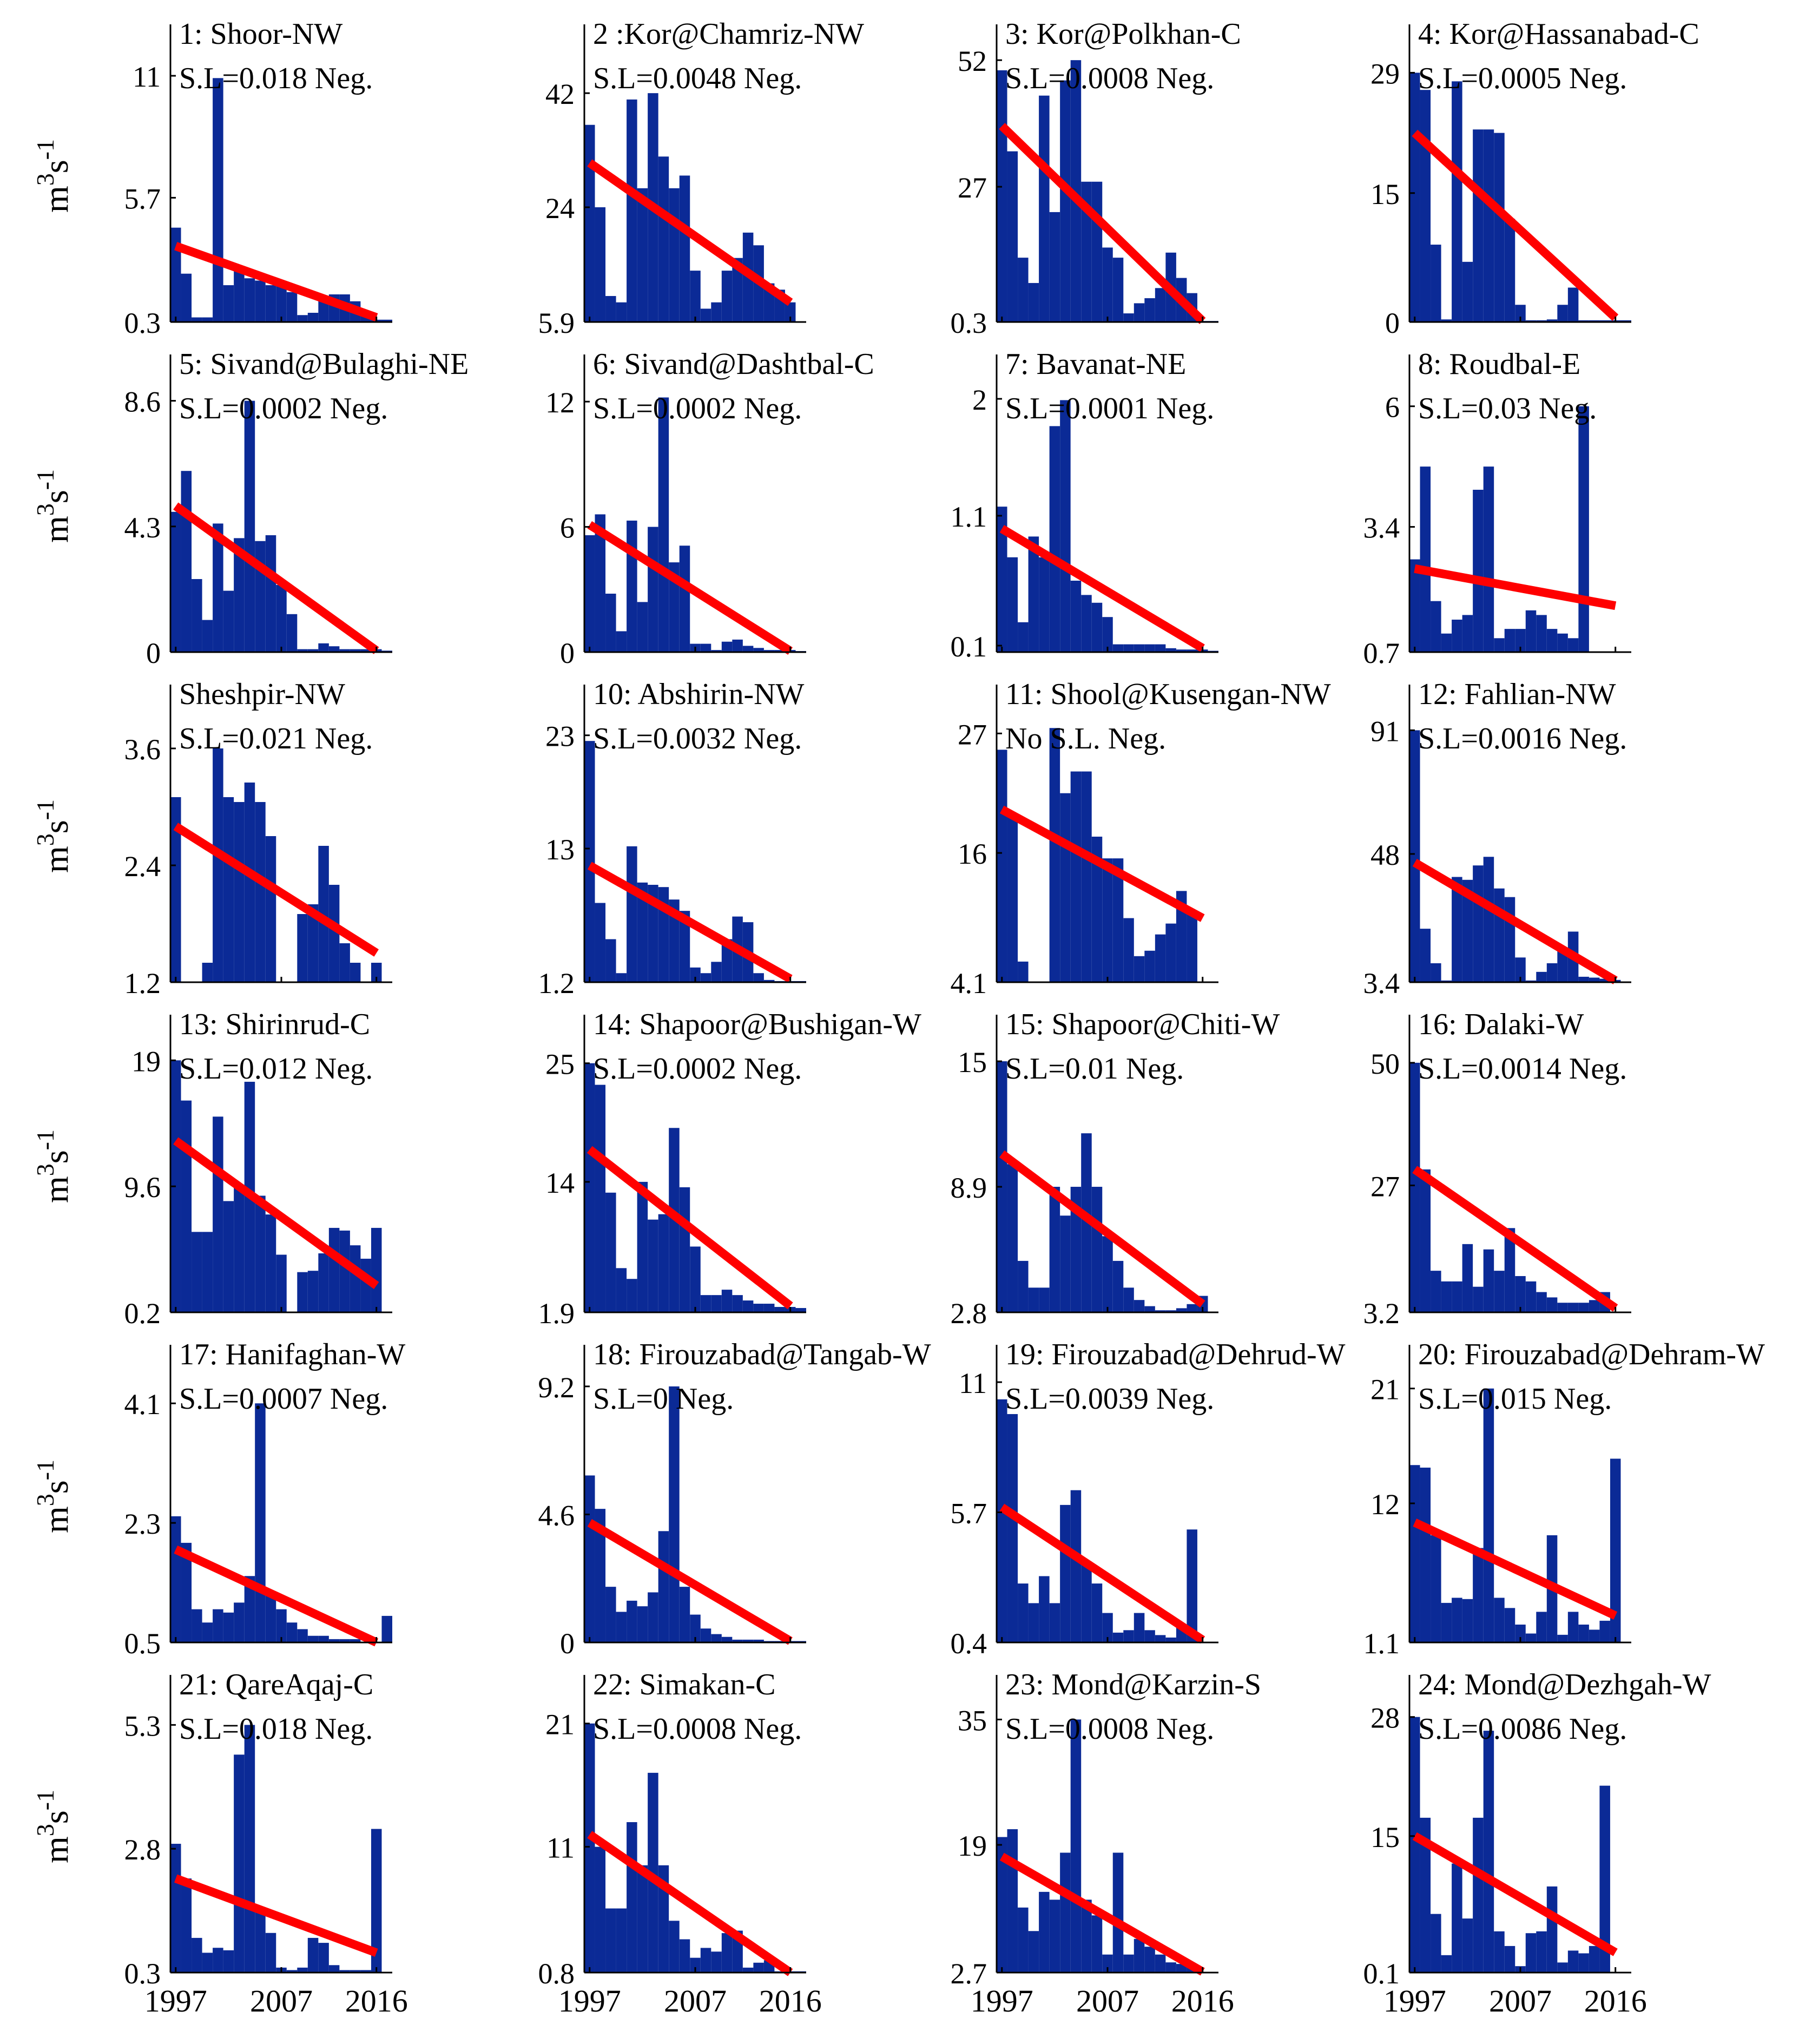  Describe the element at coordinates (1497, 508) in the screenshot. I see `chart-panel-8: 0.7 3.4 6 8: Roudbal-E S.L=0.03 Neg.` at that location.